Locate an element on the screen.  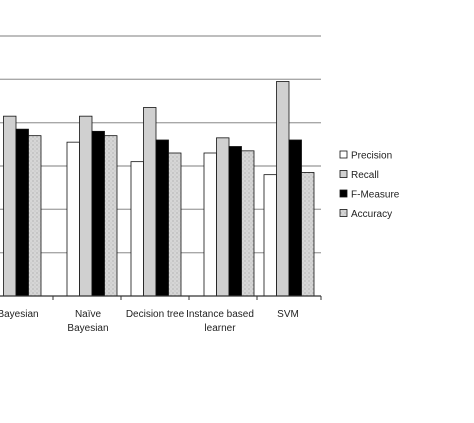
x-tick-label: learner is located at coordinates (220, 328).